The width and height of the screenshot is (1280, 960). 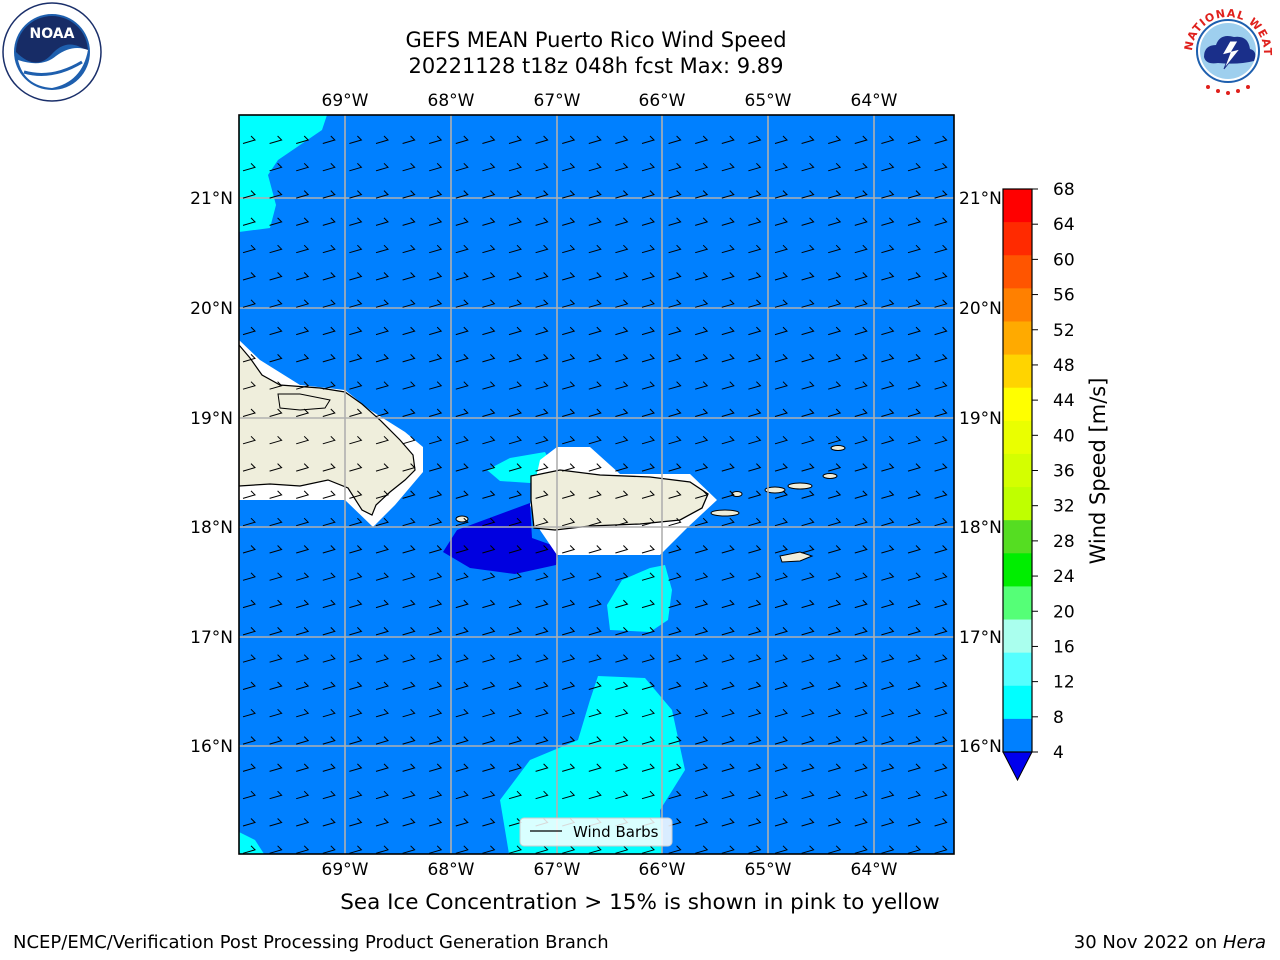 What do you see at coordinates (650, 504) in the screenshot?
I see `small-islands` at bounding box center [650, 504].